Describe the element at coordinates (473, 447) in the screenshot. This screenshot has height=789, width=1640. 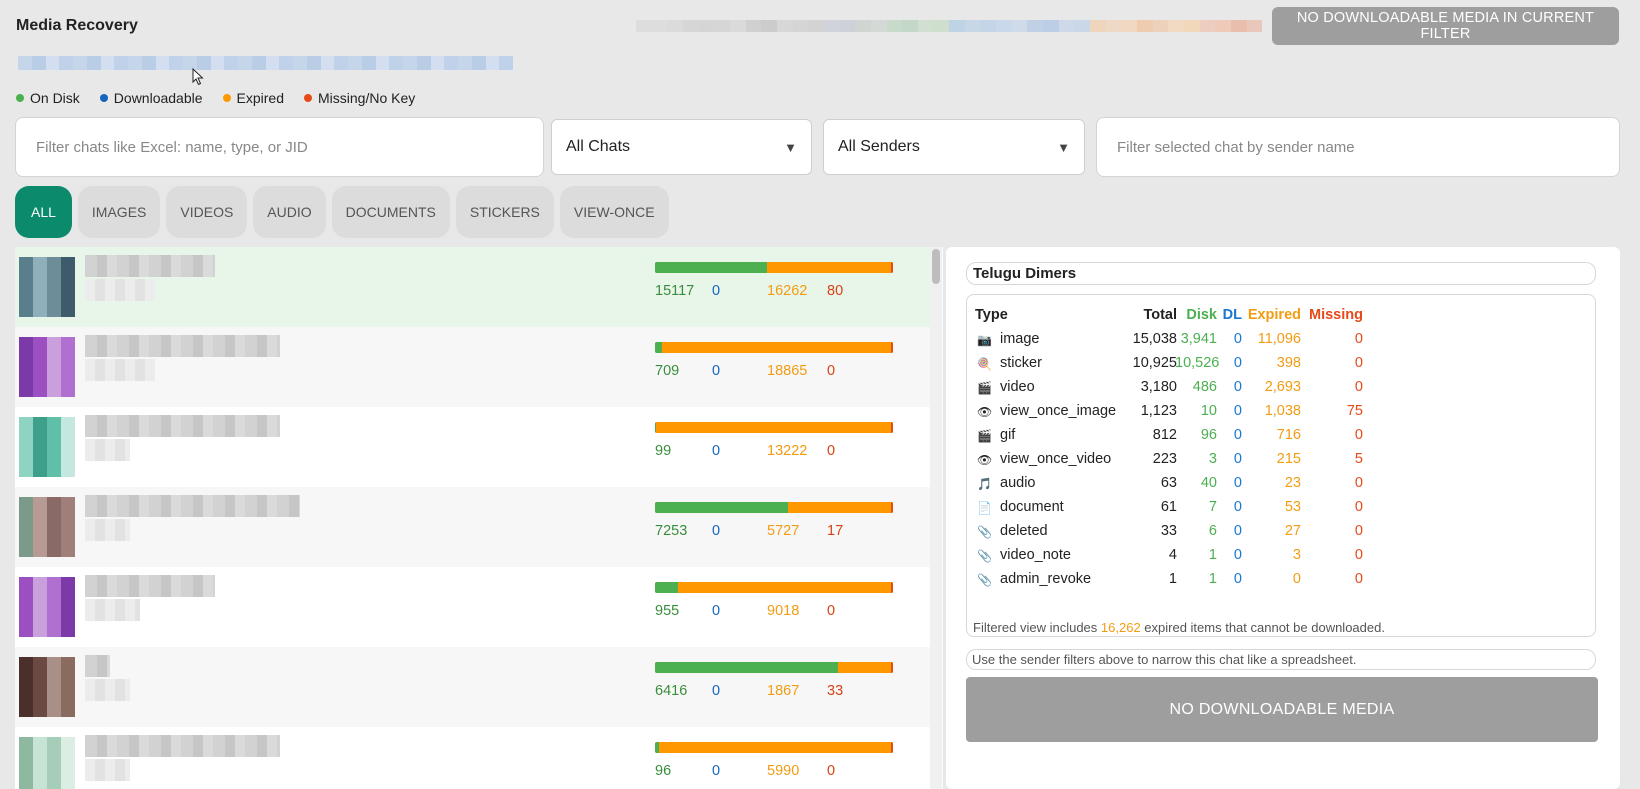
I see `chat-row: 99 0 13222 0` at that location.